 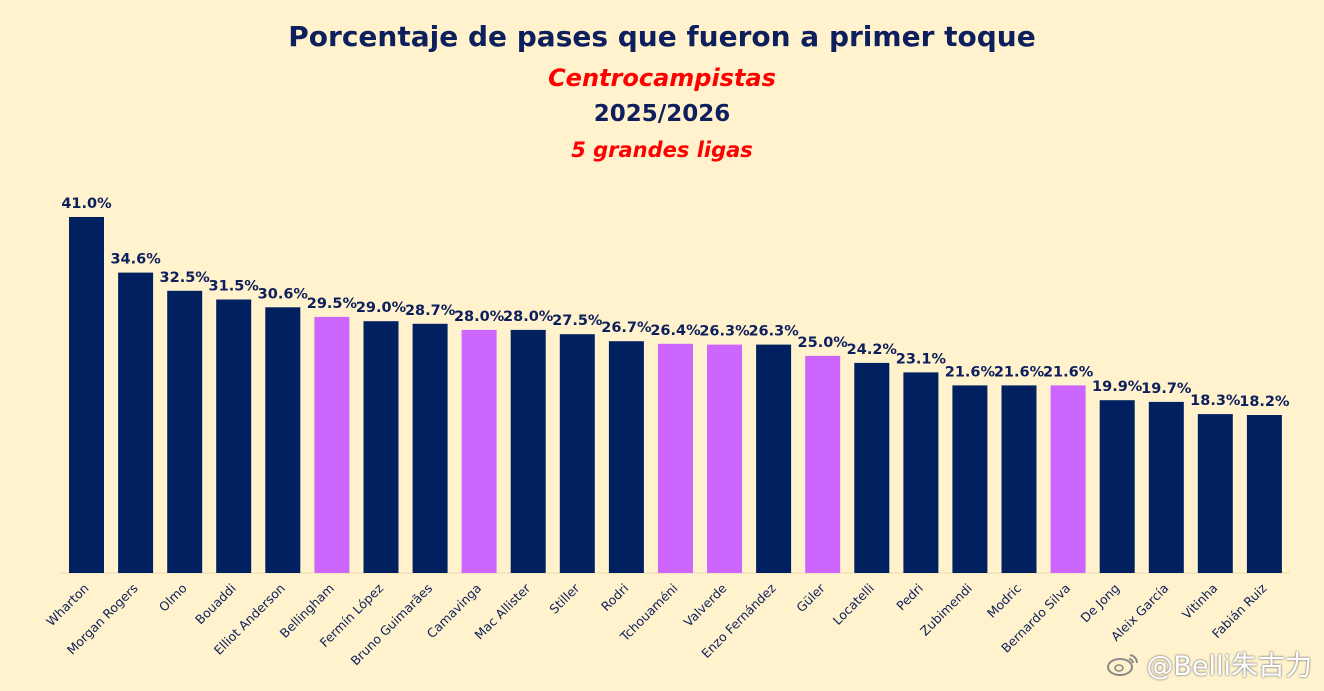 What do you see at coordinates (1199, 601) in the screenshot?
I see `x-tick-label: Vitinha` at bounding box center [1199, 601].